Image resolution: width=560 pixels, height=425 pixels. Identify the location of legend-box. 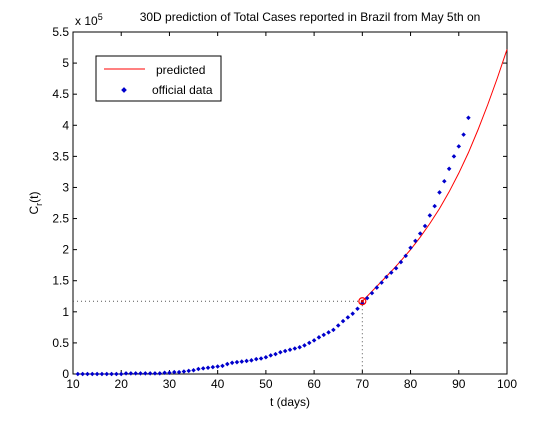
(158, 78).